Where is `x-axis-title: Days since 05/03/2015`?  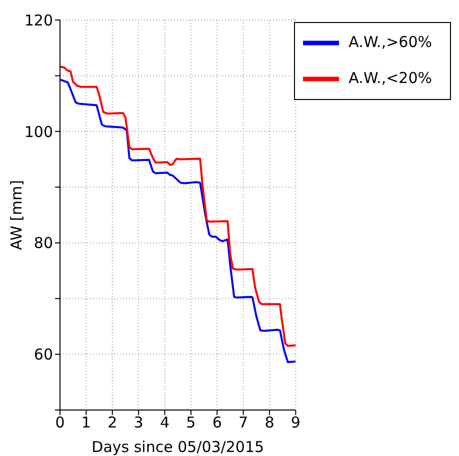
x-axis-title: Days since 05/03/2015 is located at coordinates (178, 447).